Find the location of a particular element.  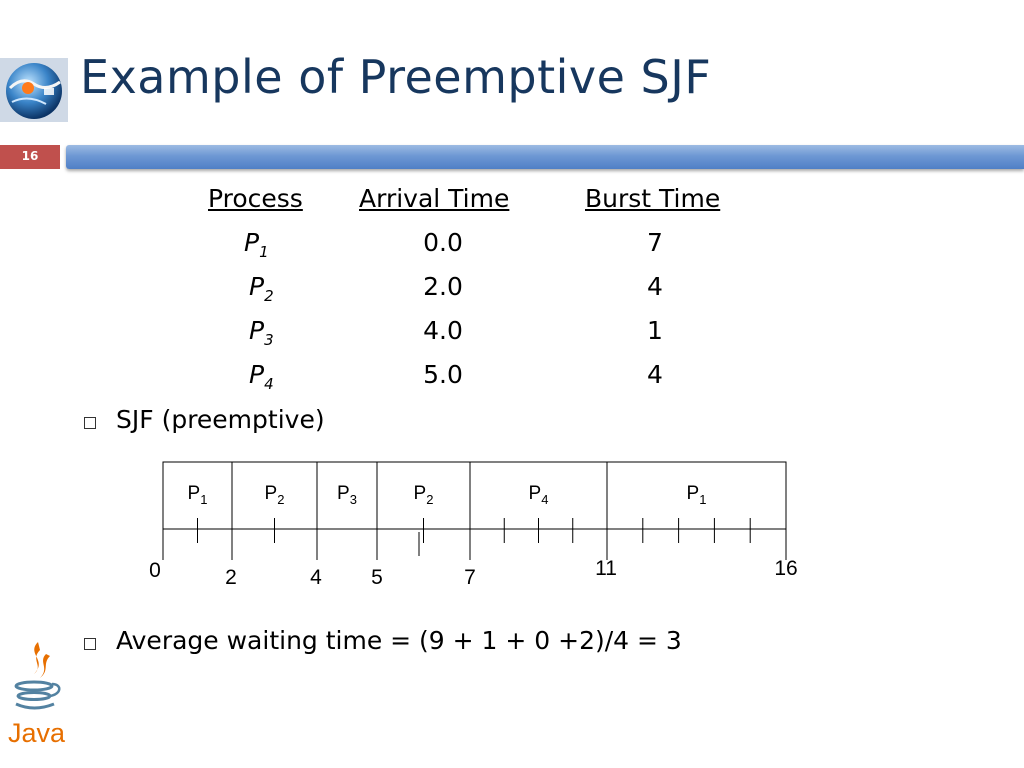

burst-cell: 1 is located at coordinates (655, 330).